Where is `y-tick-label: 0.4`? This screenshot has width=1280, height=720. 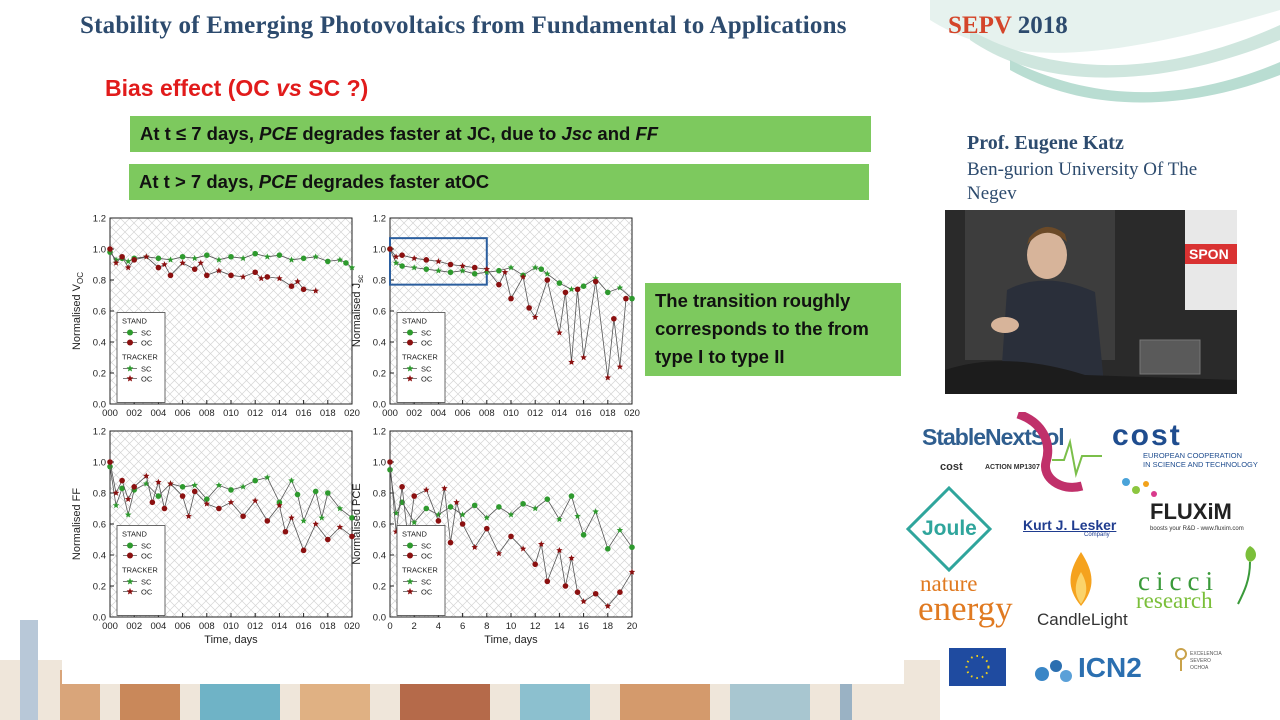 y-tick-label: 0.4 is located at coordinates (99, 556).